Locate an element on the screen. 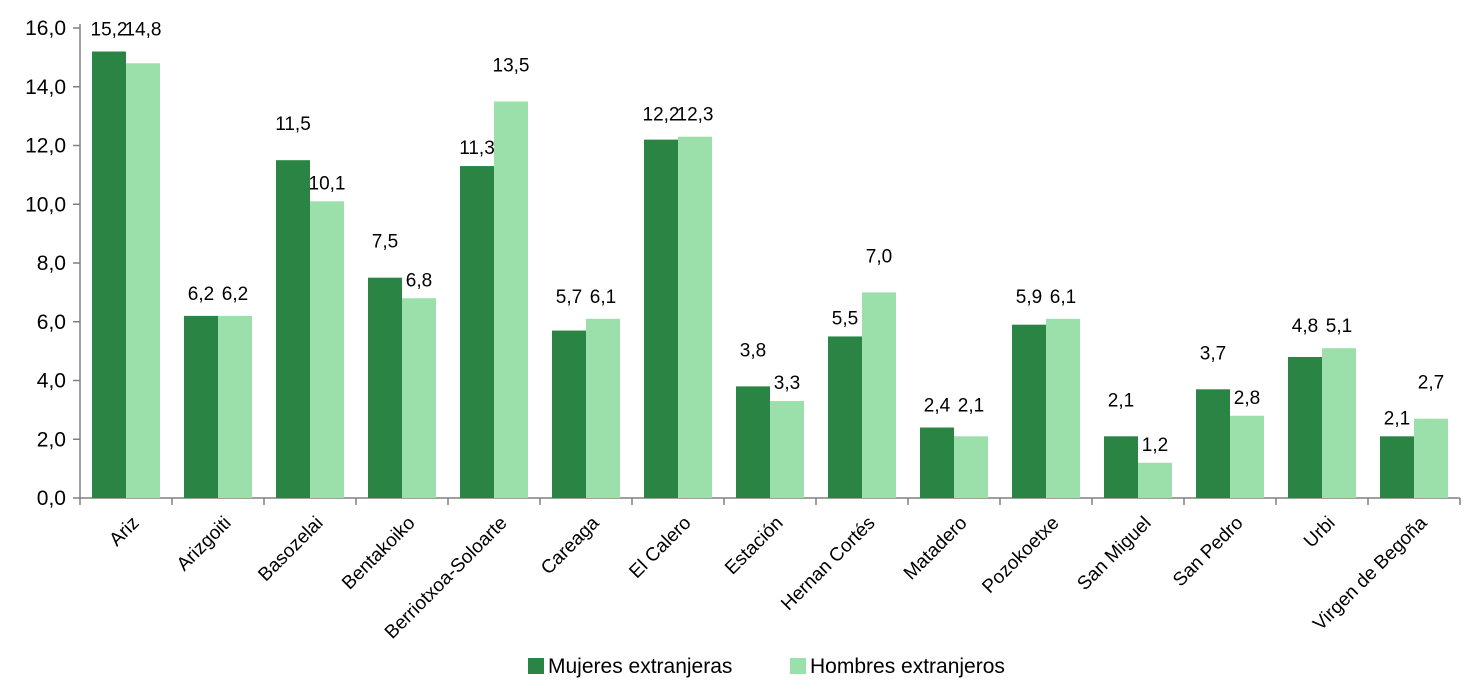  category-label: Urbi is located at coordinates (1319, 532).